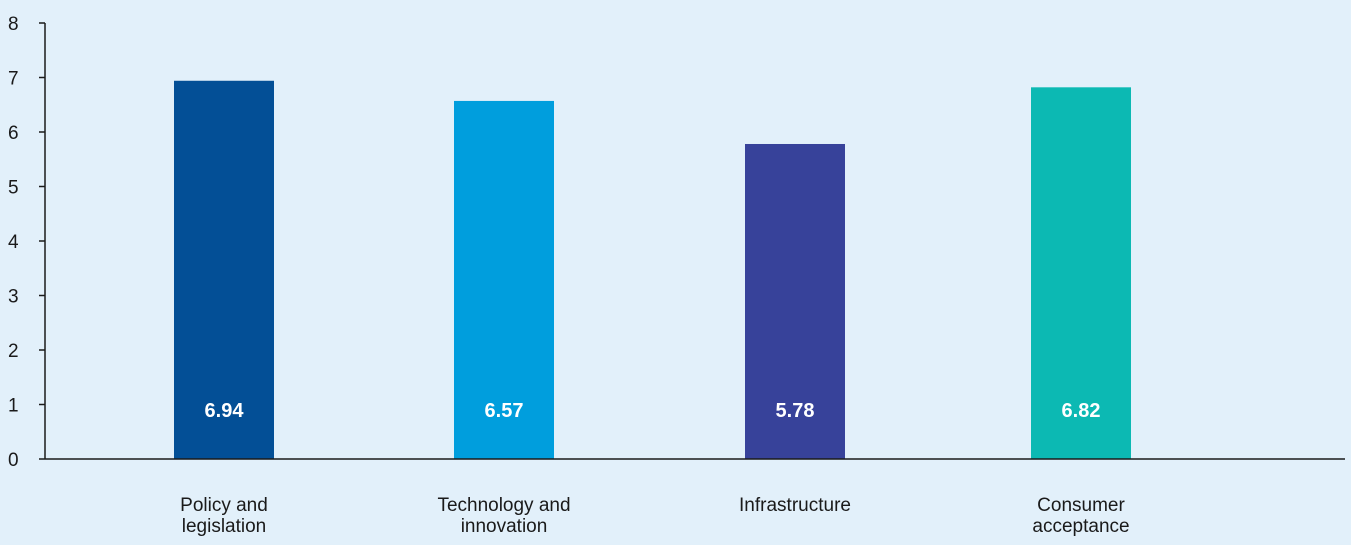 The image size is (1351, 545). Describe the element at coordinates (795, 411) in the screenshot. I see `data-label: 5.78` at that location.